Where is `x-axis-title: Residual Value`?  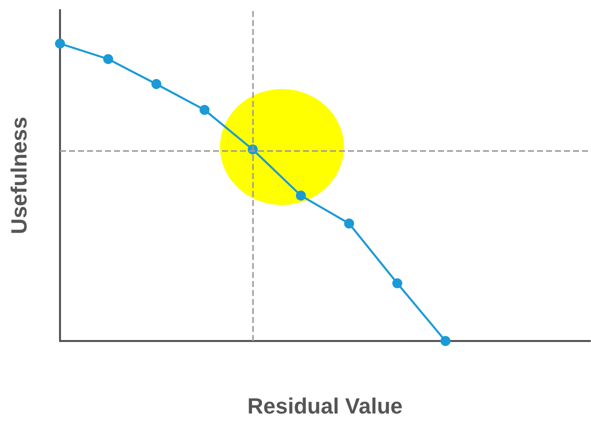 x-axis-title: Residual Value is located at coordinates (325, 406).